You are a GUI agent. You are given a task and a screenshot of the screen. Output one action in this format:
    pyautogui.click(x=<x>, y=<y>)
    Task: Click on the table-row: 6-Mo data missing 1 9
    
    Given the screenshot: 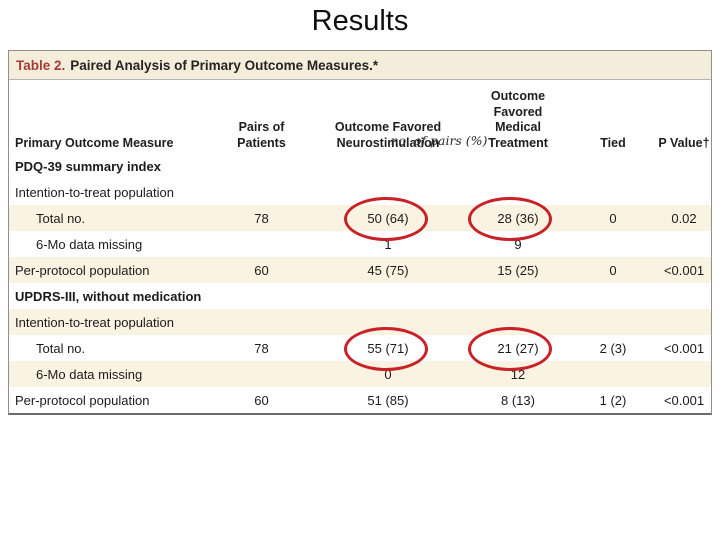 What is the action you would take?
    pyautogui.click(x=360, y=244)
    